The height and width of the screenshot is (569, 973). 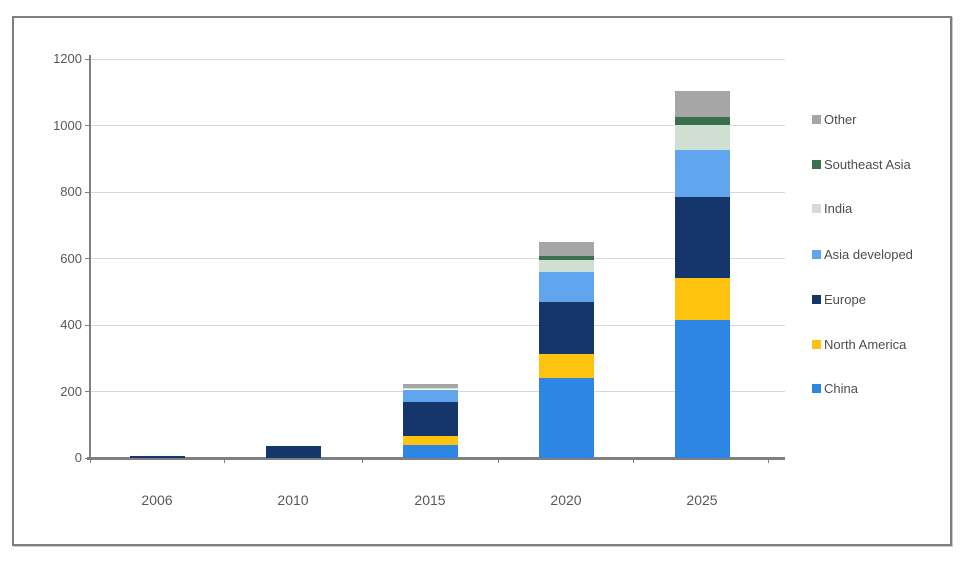 What do you see at coordinates (157, 500) in the screenshot?
I see `x-axis-label-2006: 2006` at bounding box center [157, 500].